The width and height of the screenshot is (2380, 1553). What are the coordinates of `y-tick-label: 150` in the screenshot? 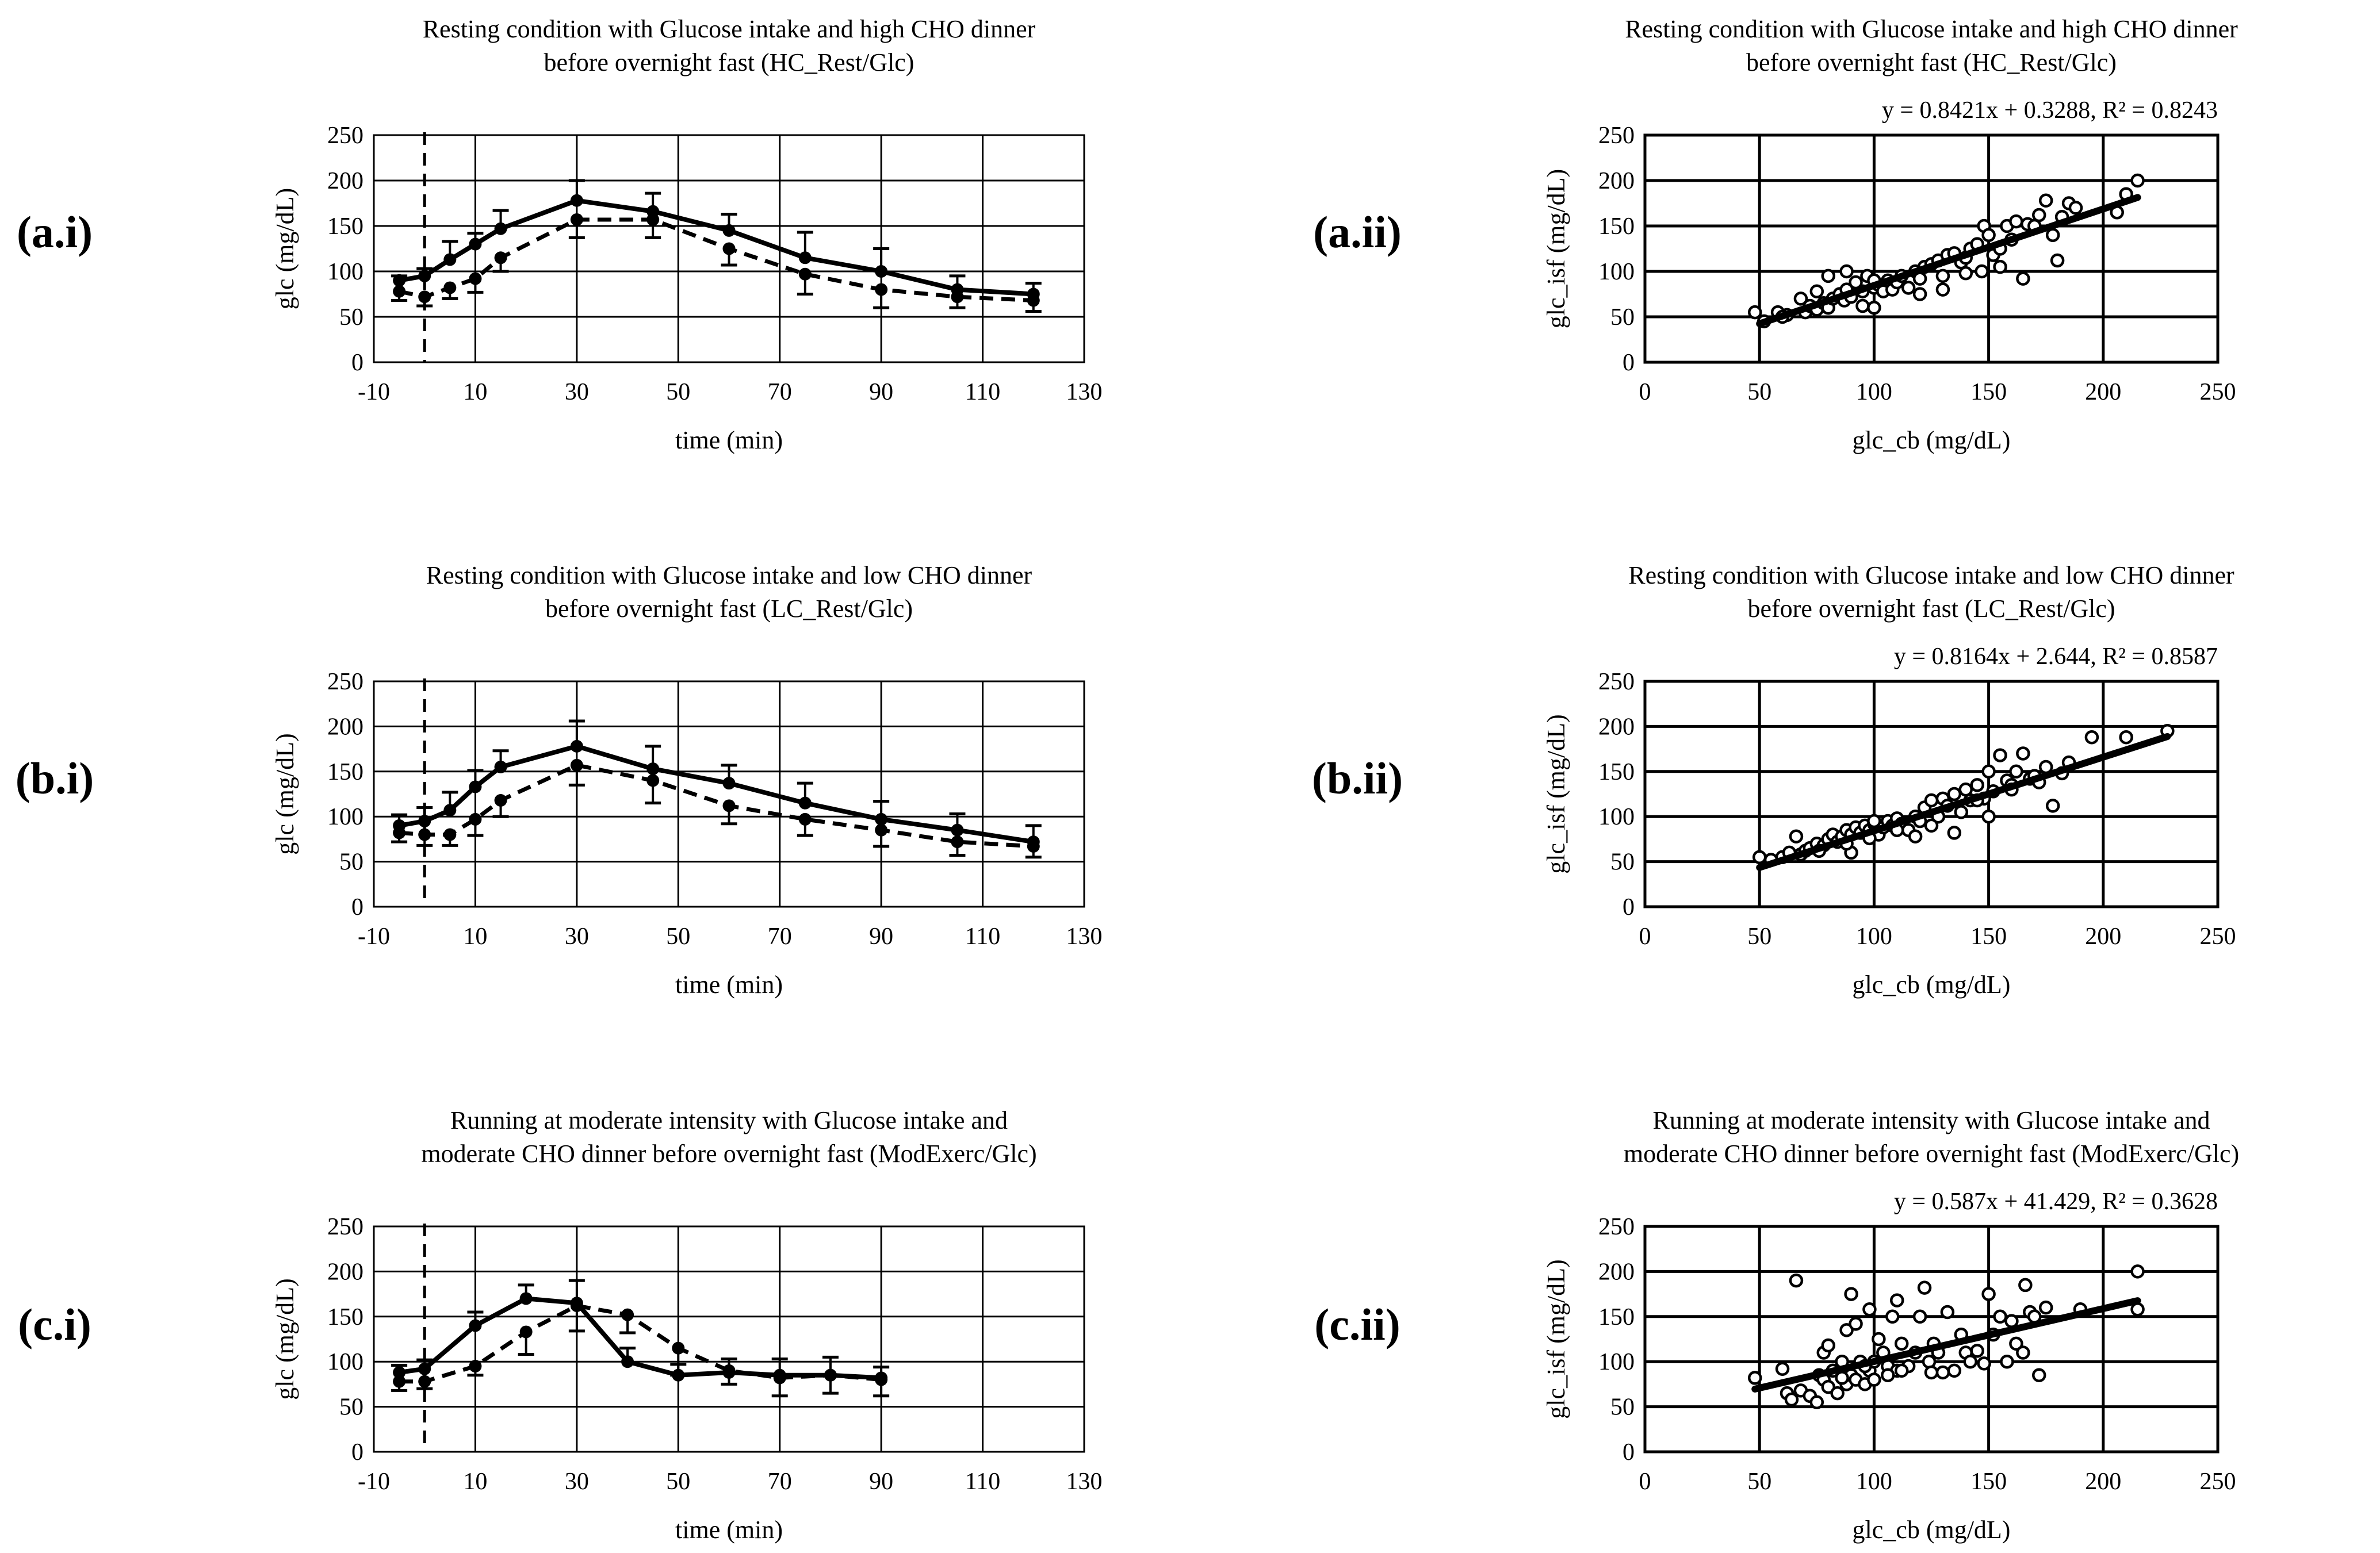 It's located at (345, 1317).